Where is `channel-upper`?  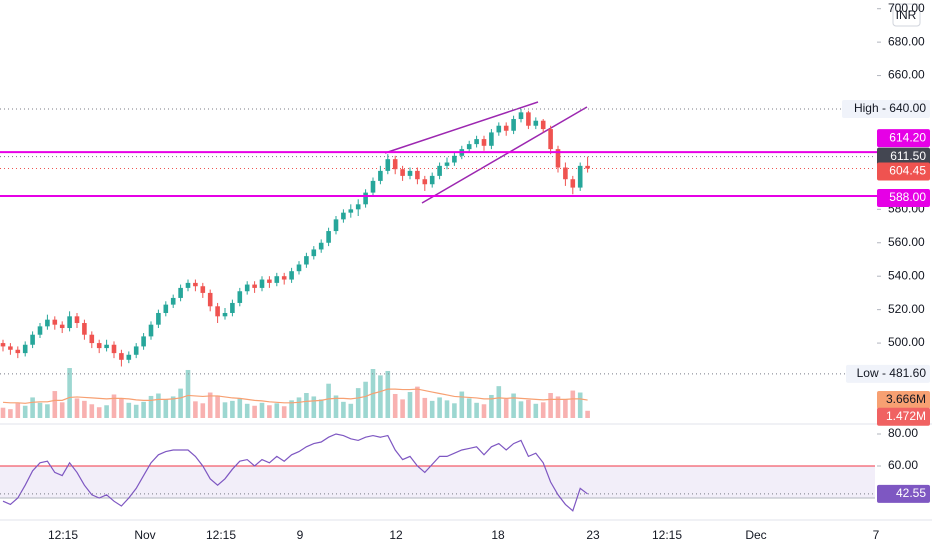
channel-upper is located at coordinates (461, 127).